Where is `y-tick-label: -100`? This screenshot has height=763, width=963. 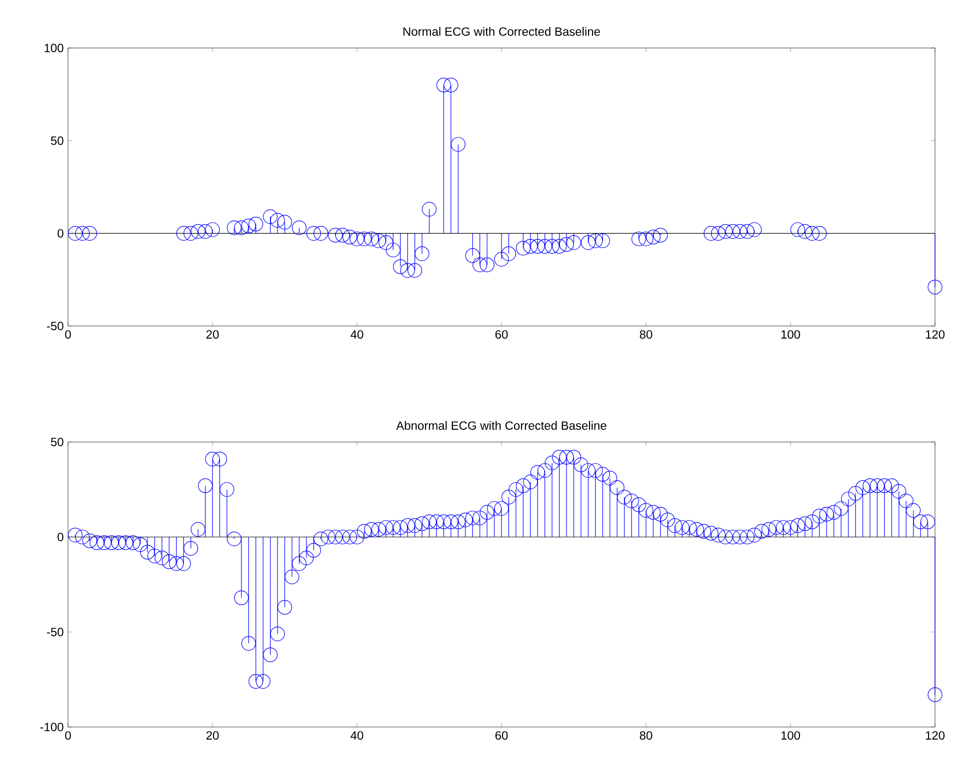 y-tick-label: -100 is located at coordinates (52, 727).